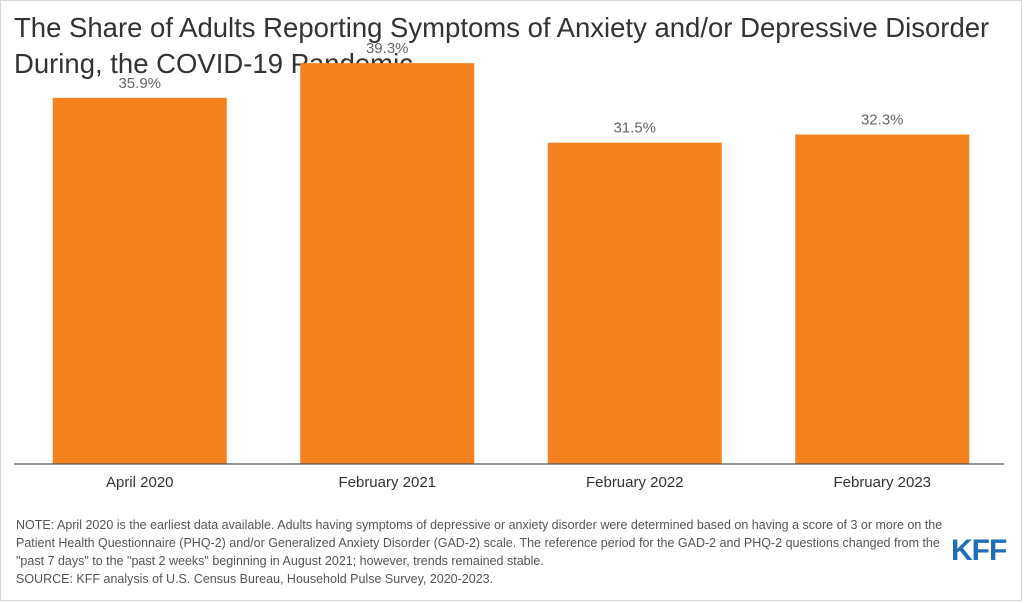 This screenshot has width=1024, height=603. What do you see at coordinates (387, 482) in the screenshot?
I see `x-tick-label-1: February 2021` at bounding box center [387, 482].